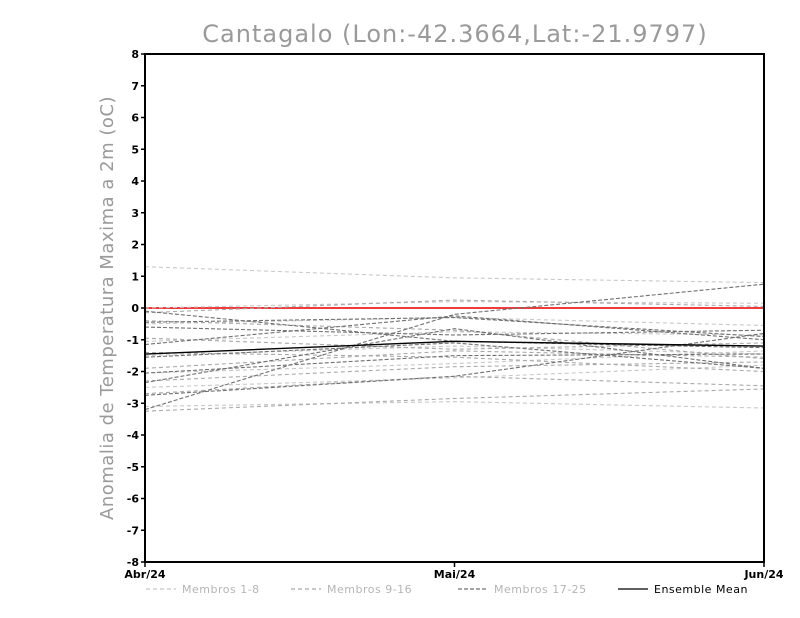 This screenshot has width=800, height=618. I want to click on legend-label: Membros 9-16, so click(369, 589).